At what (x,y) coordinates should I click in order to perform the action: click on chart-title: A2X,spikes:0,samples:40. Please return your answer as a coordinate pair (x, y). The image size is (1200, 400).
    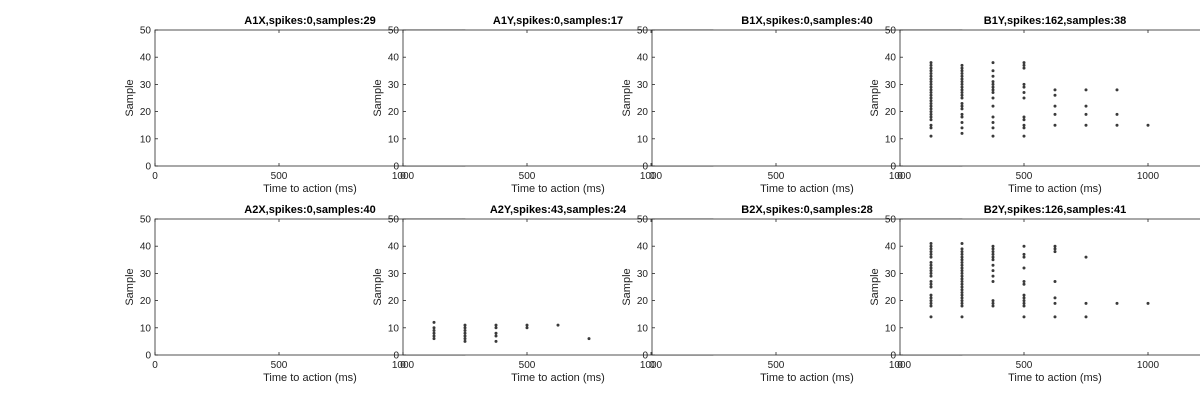
    Looking at the image, I should click on (309, 210).